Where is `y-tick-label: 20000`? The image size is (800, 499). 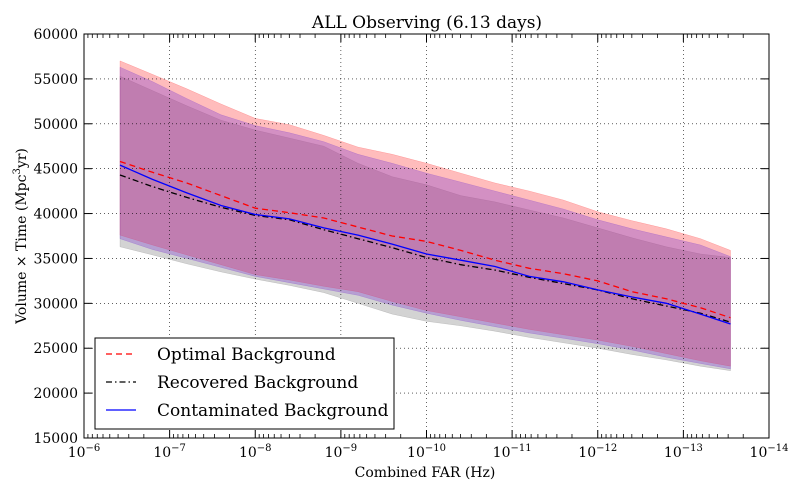
y-tick-label: 20000 is located at coordinates (55, 394).